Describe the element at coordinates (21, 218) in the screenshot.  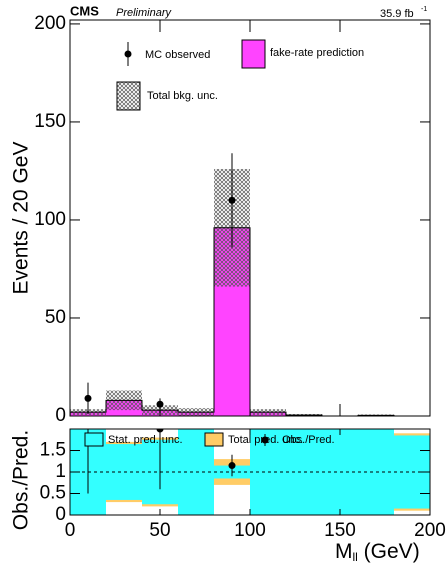
I see `y-axis-label: Events / 20 GeV` at that location.